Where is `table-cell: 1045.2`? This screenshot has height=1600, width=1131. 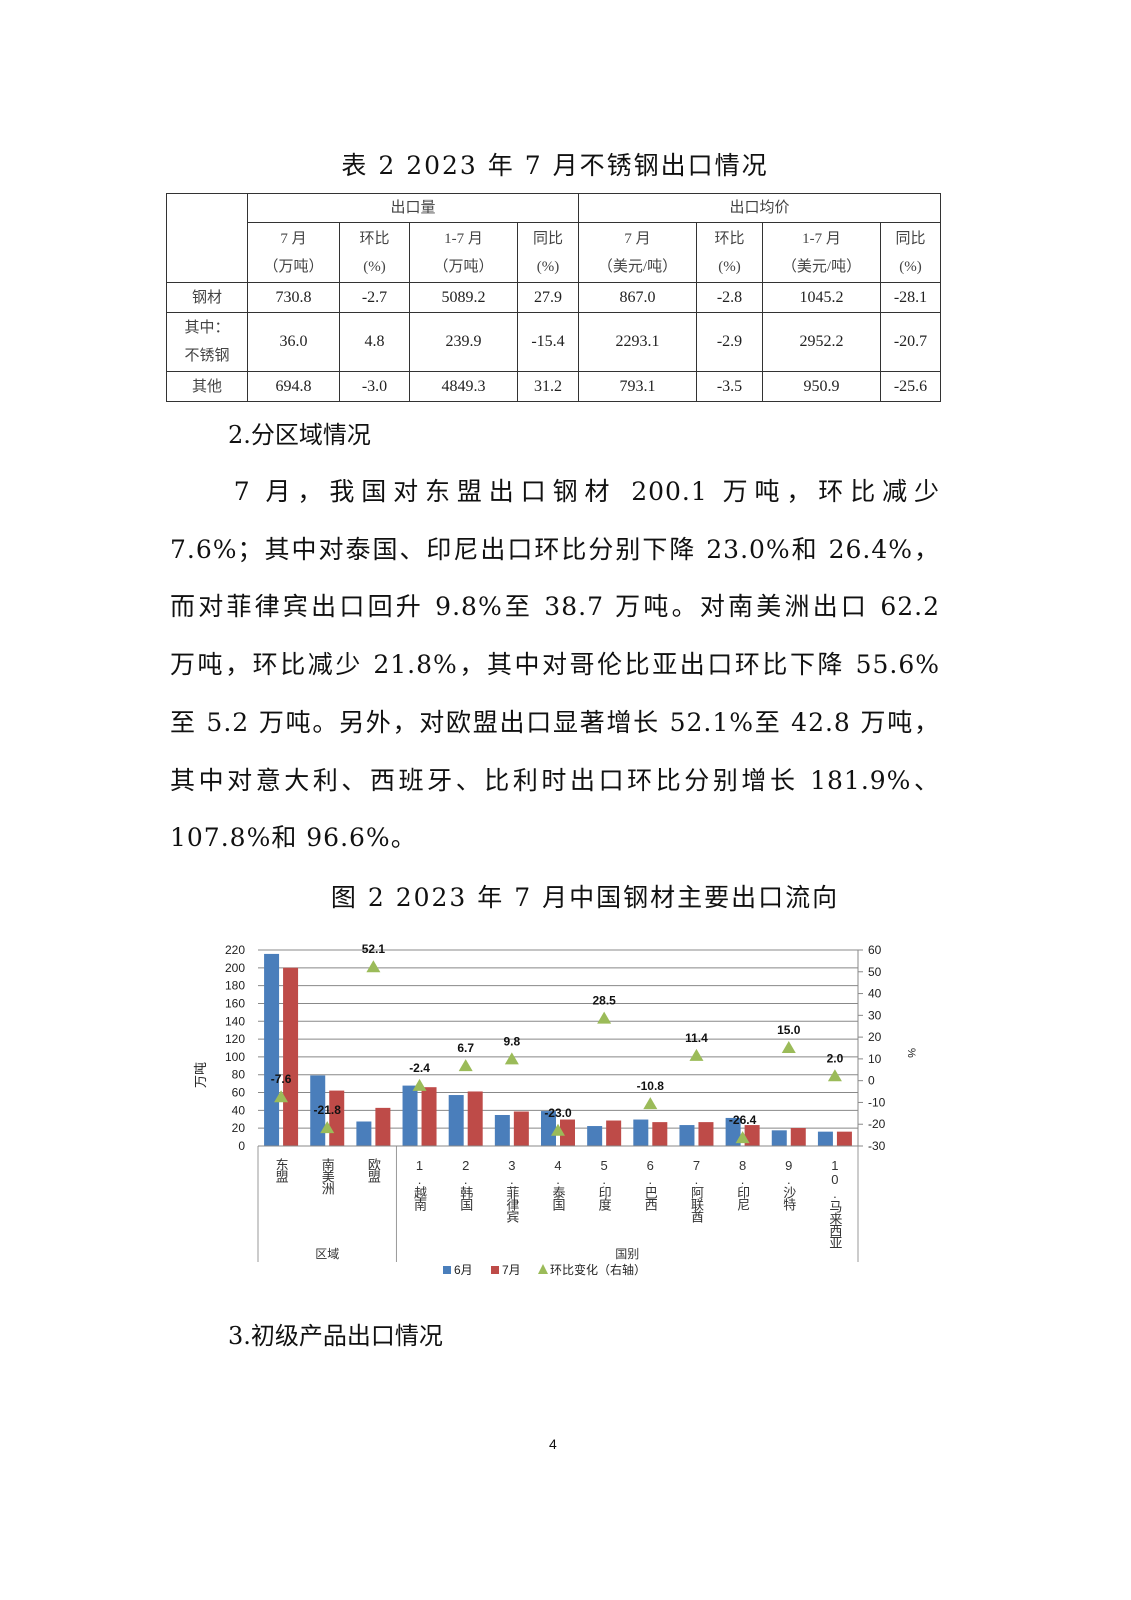
table-cell: 1045.2 is located at coordinates (821, 297).